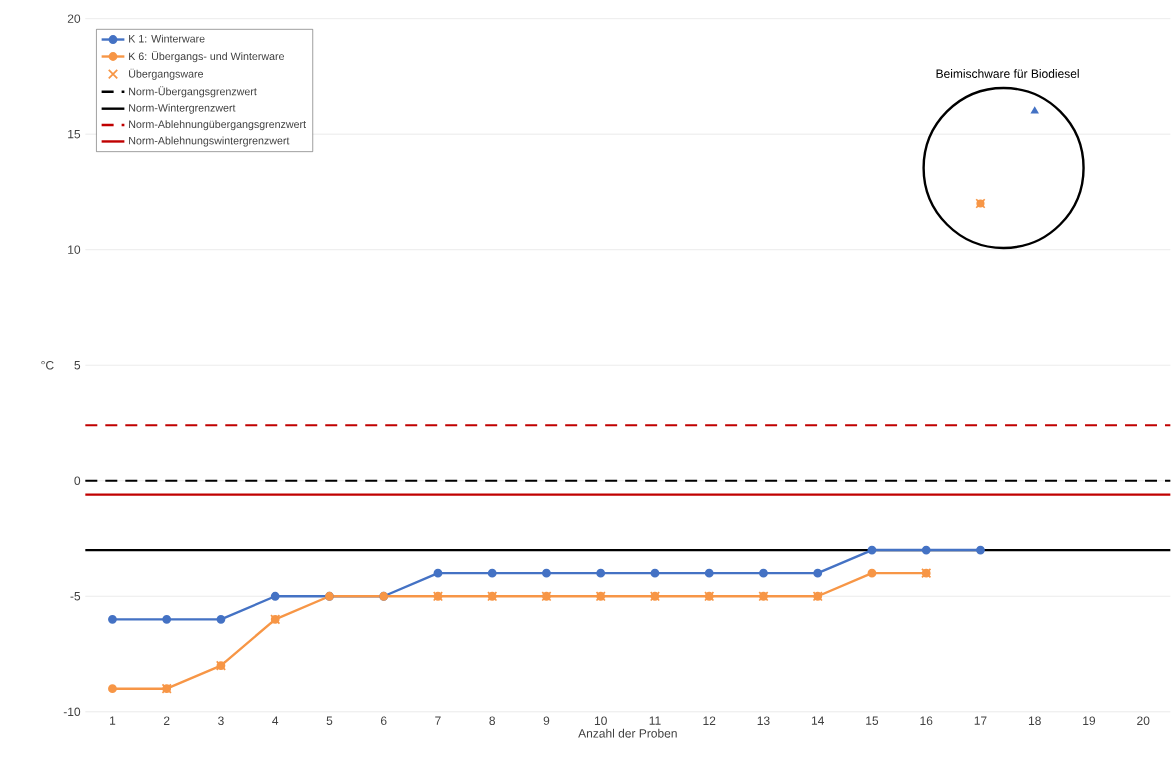 The height and width of the screenshot is (765, 1173). What do you see at coordinates (1143, 720) in the screenshot?
I see `x-tick-label: 20` at bounding box center [1143, 720].